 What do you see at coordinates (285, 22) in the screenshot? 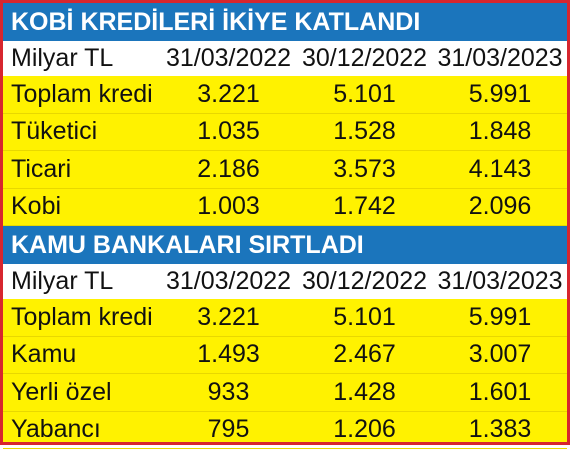
I see `section-title: KOBİ KREDİLERİ İKİYE KATLANDI` at bounding box center [285, 22].